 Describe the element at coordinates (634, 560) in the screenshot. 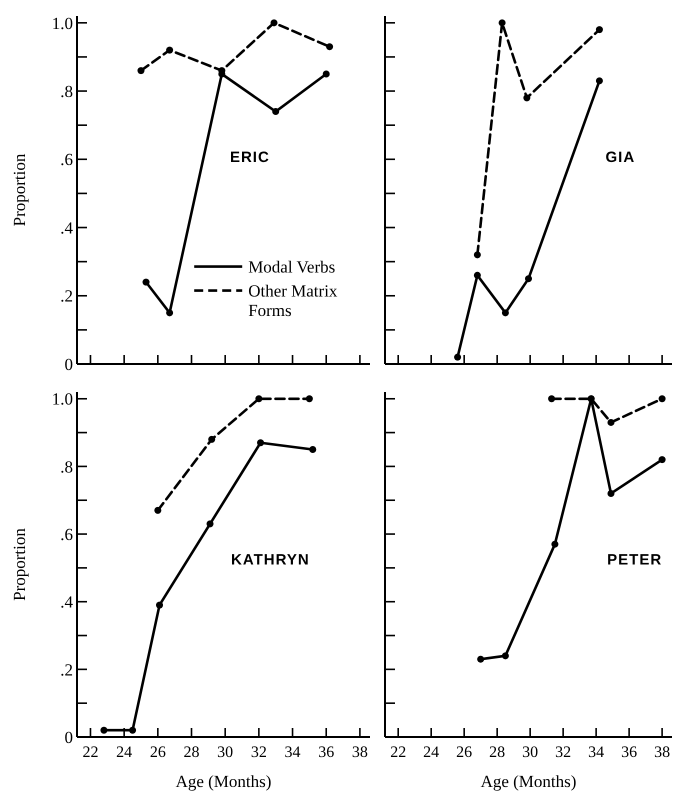

I see `text: PETER` at that location.